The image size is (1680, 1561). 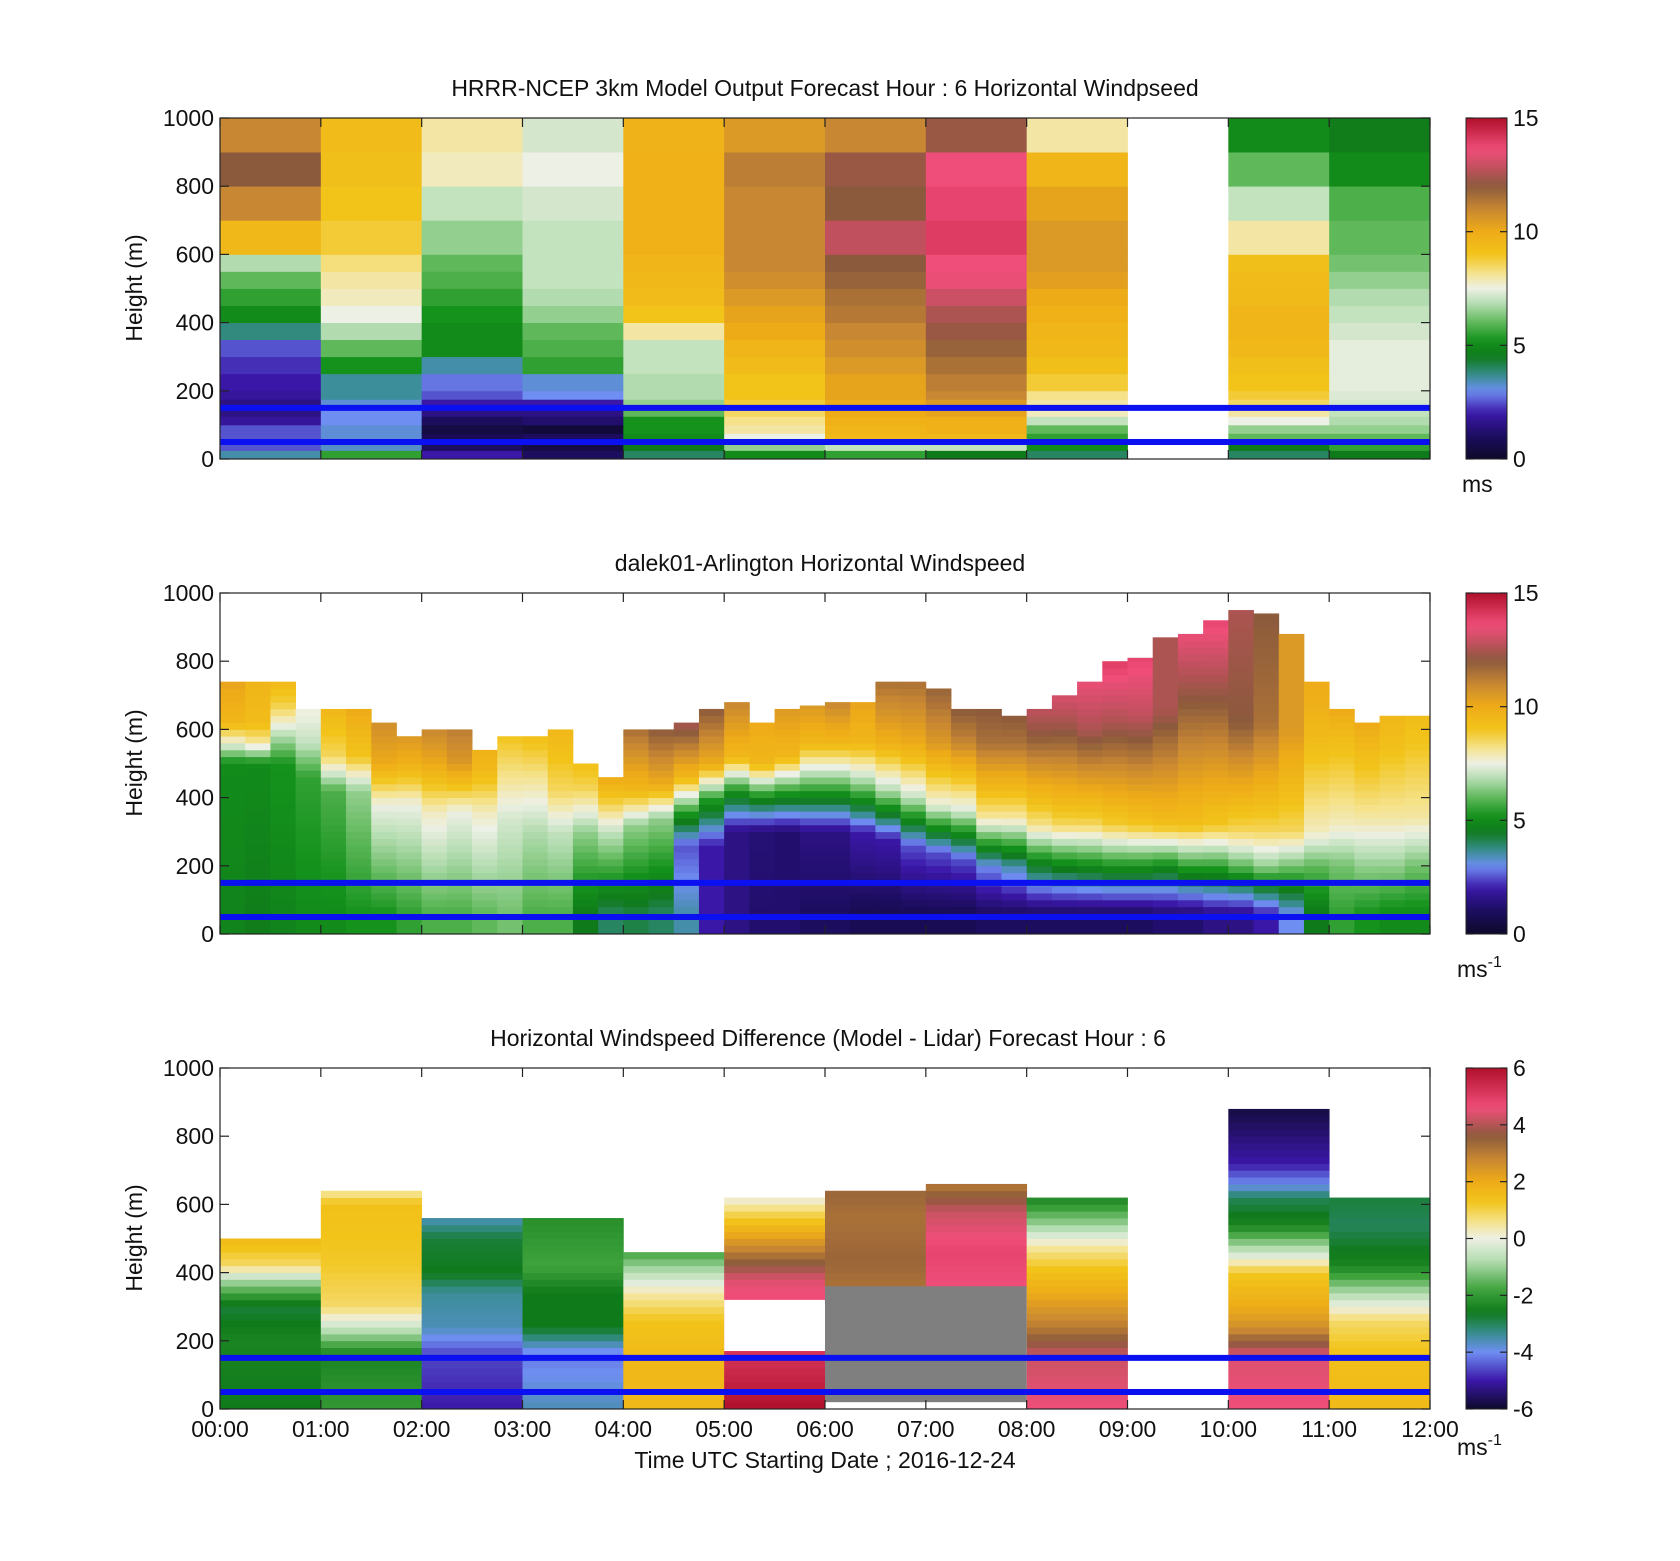 I want to click on colorbar-tick-label: 15, so click(x=1526, y=593).